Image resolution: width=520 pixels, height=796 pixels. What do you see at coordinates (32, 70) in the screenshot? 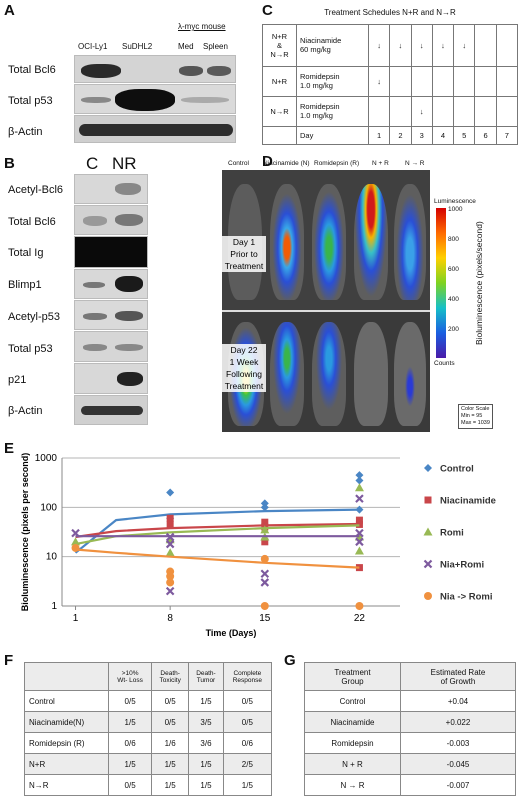
I see `blot-a-row-bcl6: Total Bcl6` at bounding box center [32, 70].